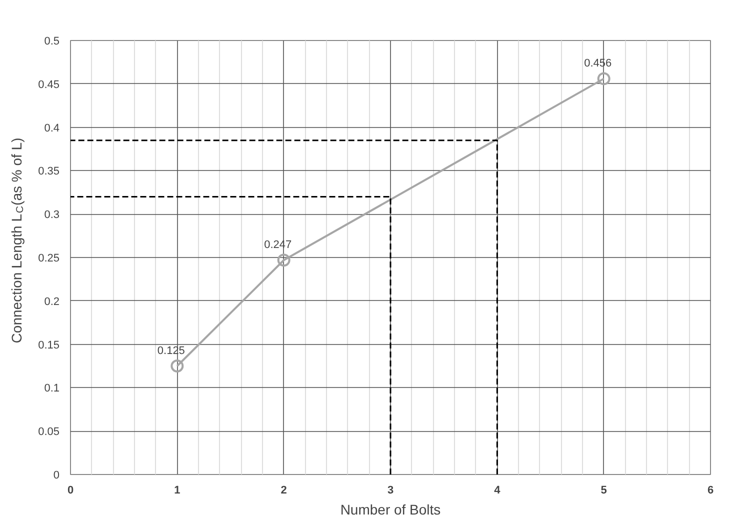 The height and width of the screenshot is (527, 737). What do you see at coordinates (49, 258) in the screenshot?
I see `y-tick-label: 0.25` at bounding box center [49, 258].